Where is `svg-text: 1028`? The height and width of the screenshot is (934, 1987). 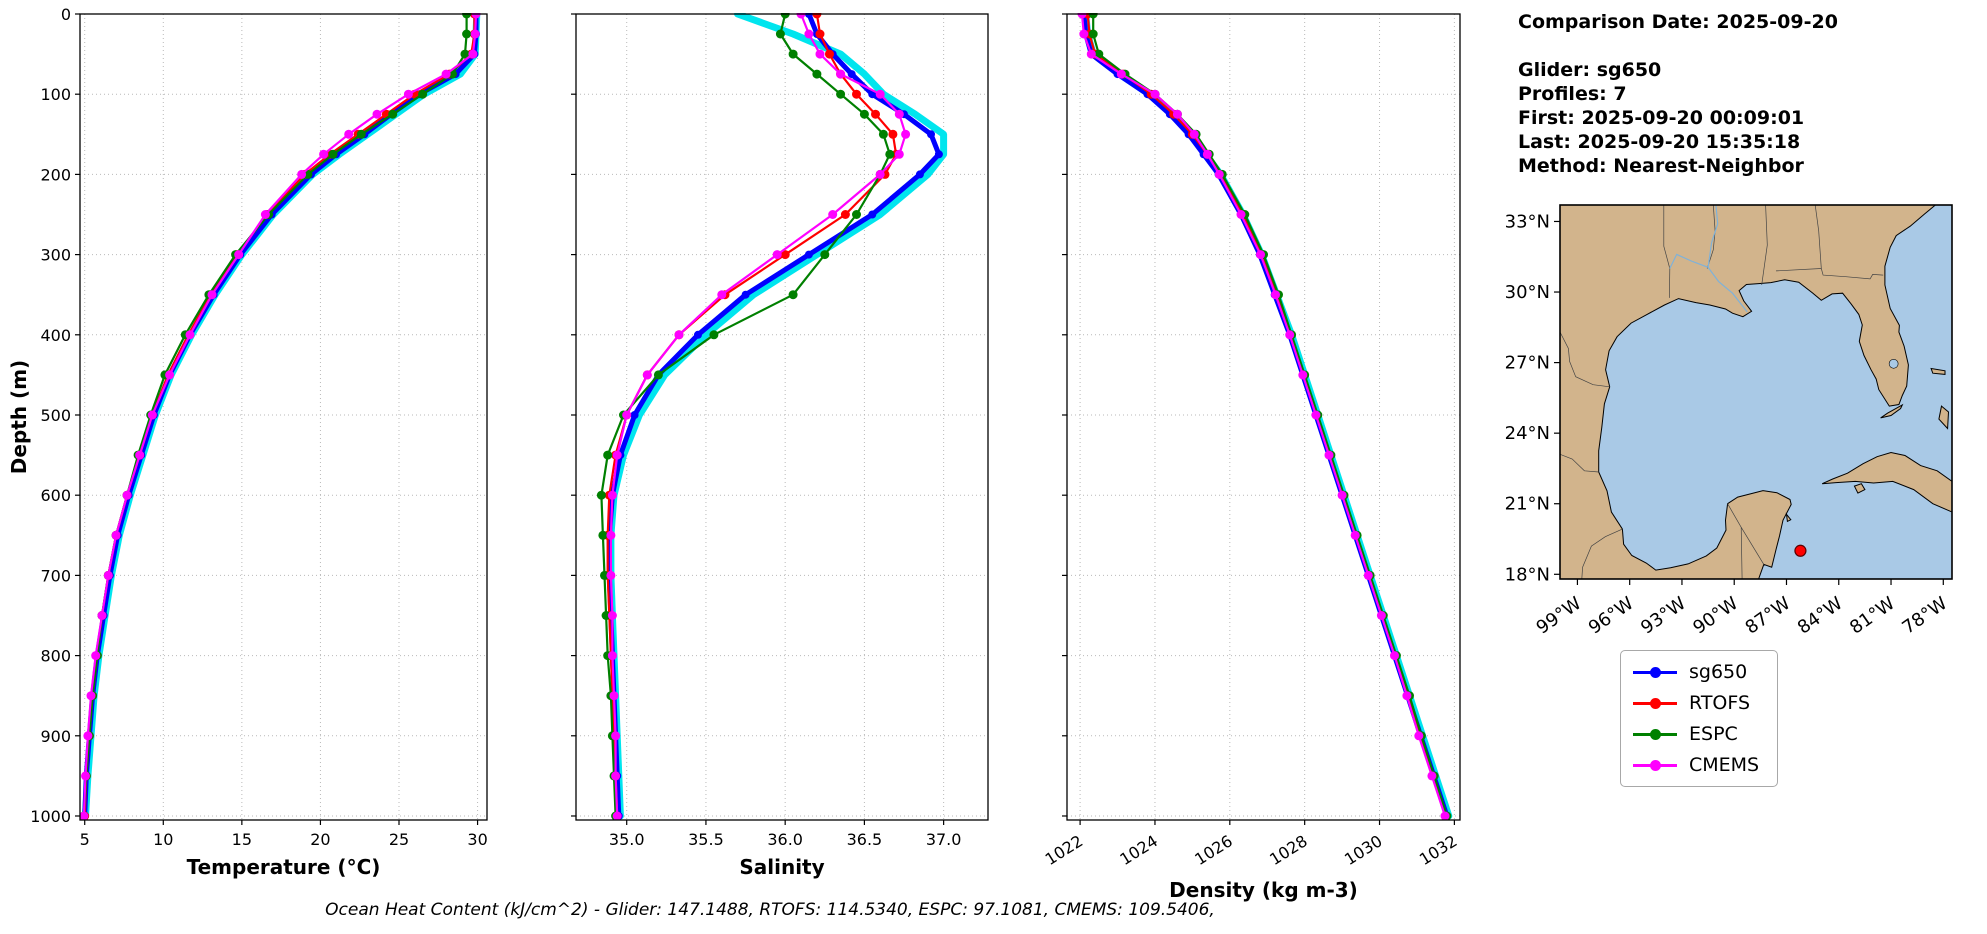 svg-text: 1028 is located at coordinates (1288, 850).